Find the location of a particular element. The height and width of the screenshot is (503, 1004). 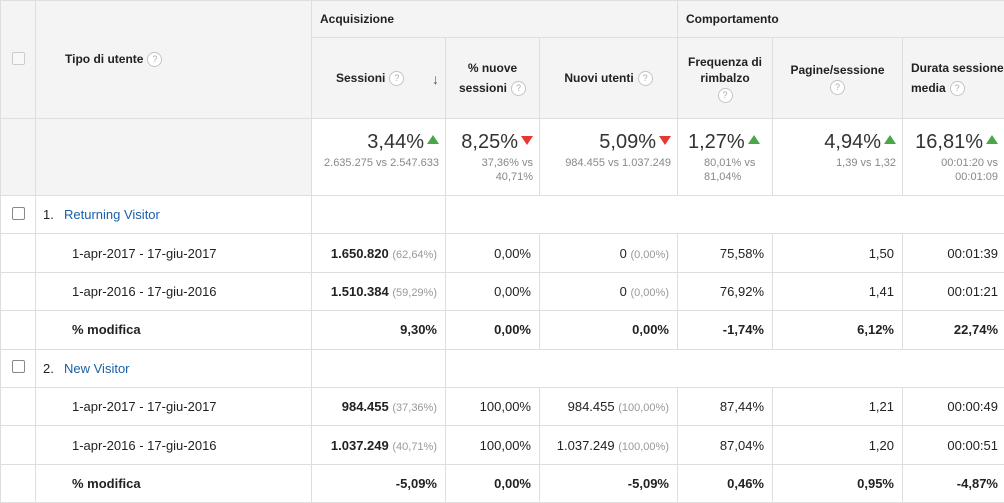

pages-per-session-column-header: Pagine/sessione ? is located at coordinates (838, 78).